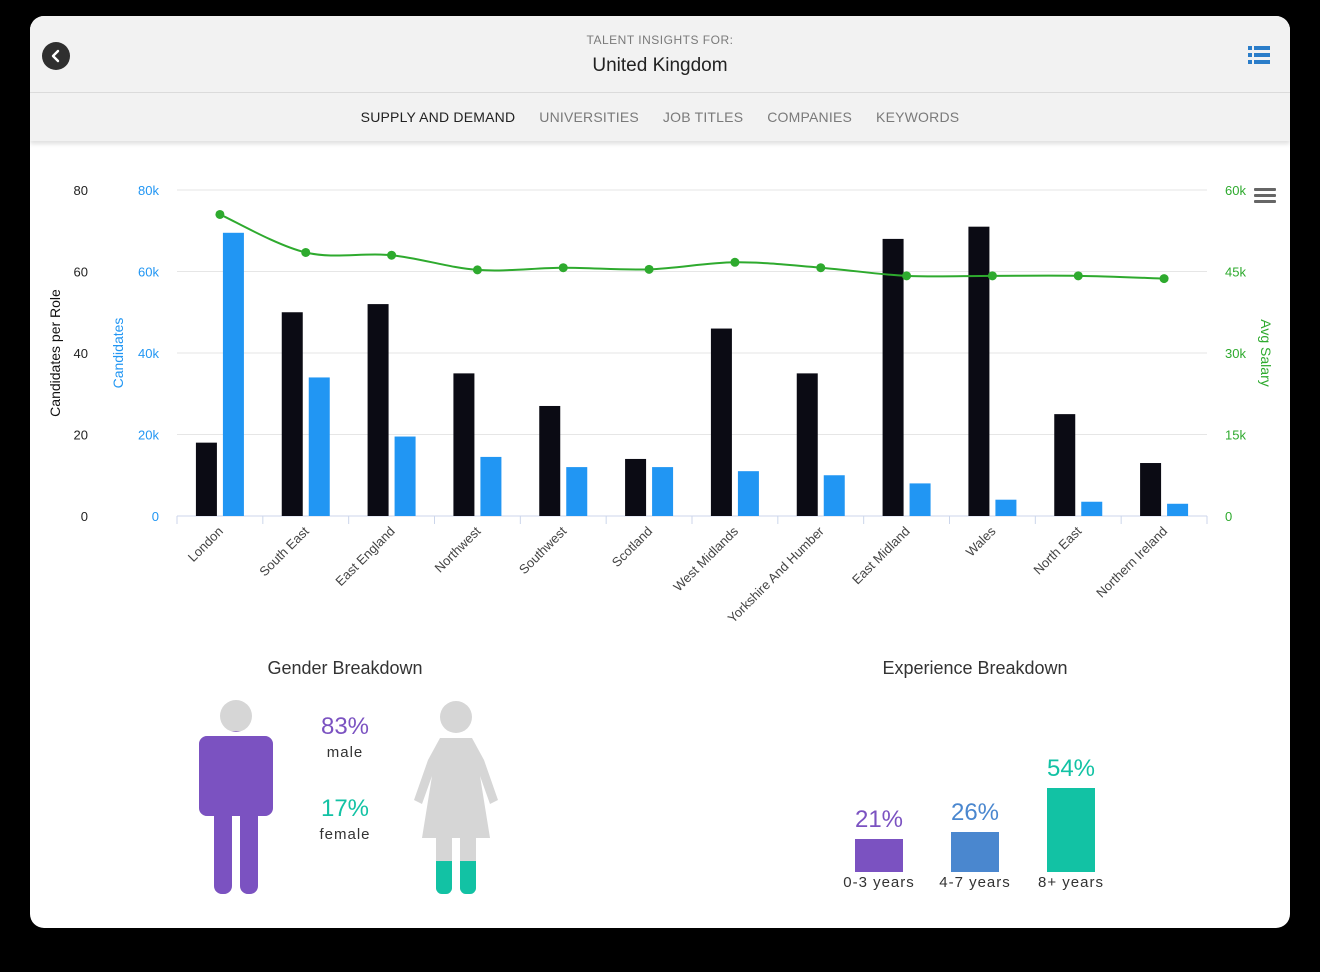  Describe the element at coordinates (1266, 352) in the screenshot. I see `y-axis-title-right: Avg Salary` at that location.